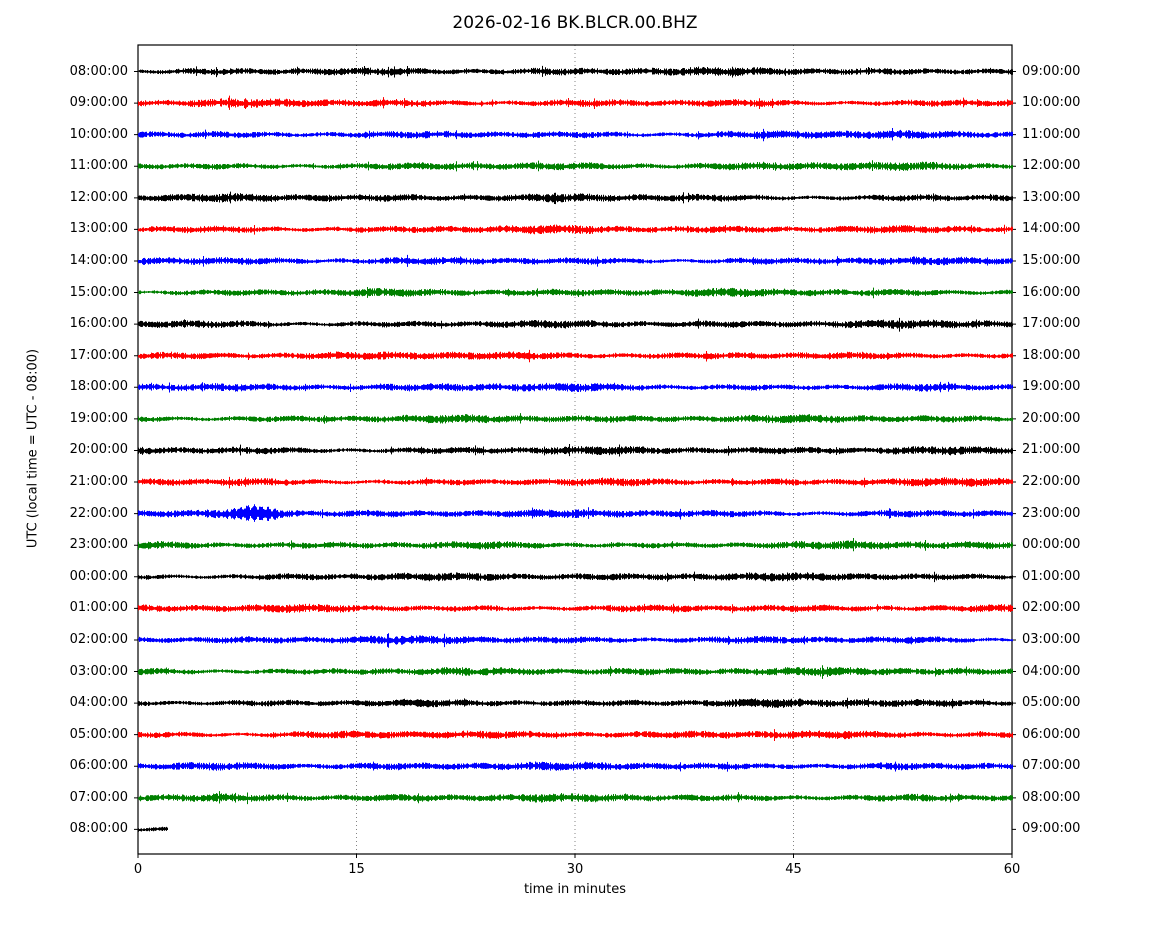 The width and height of the screenshot is (1150, 950). I want to click on utc-end-time-label: 01:00:00, so click(1051, 576).